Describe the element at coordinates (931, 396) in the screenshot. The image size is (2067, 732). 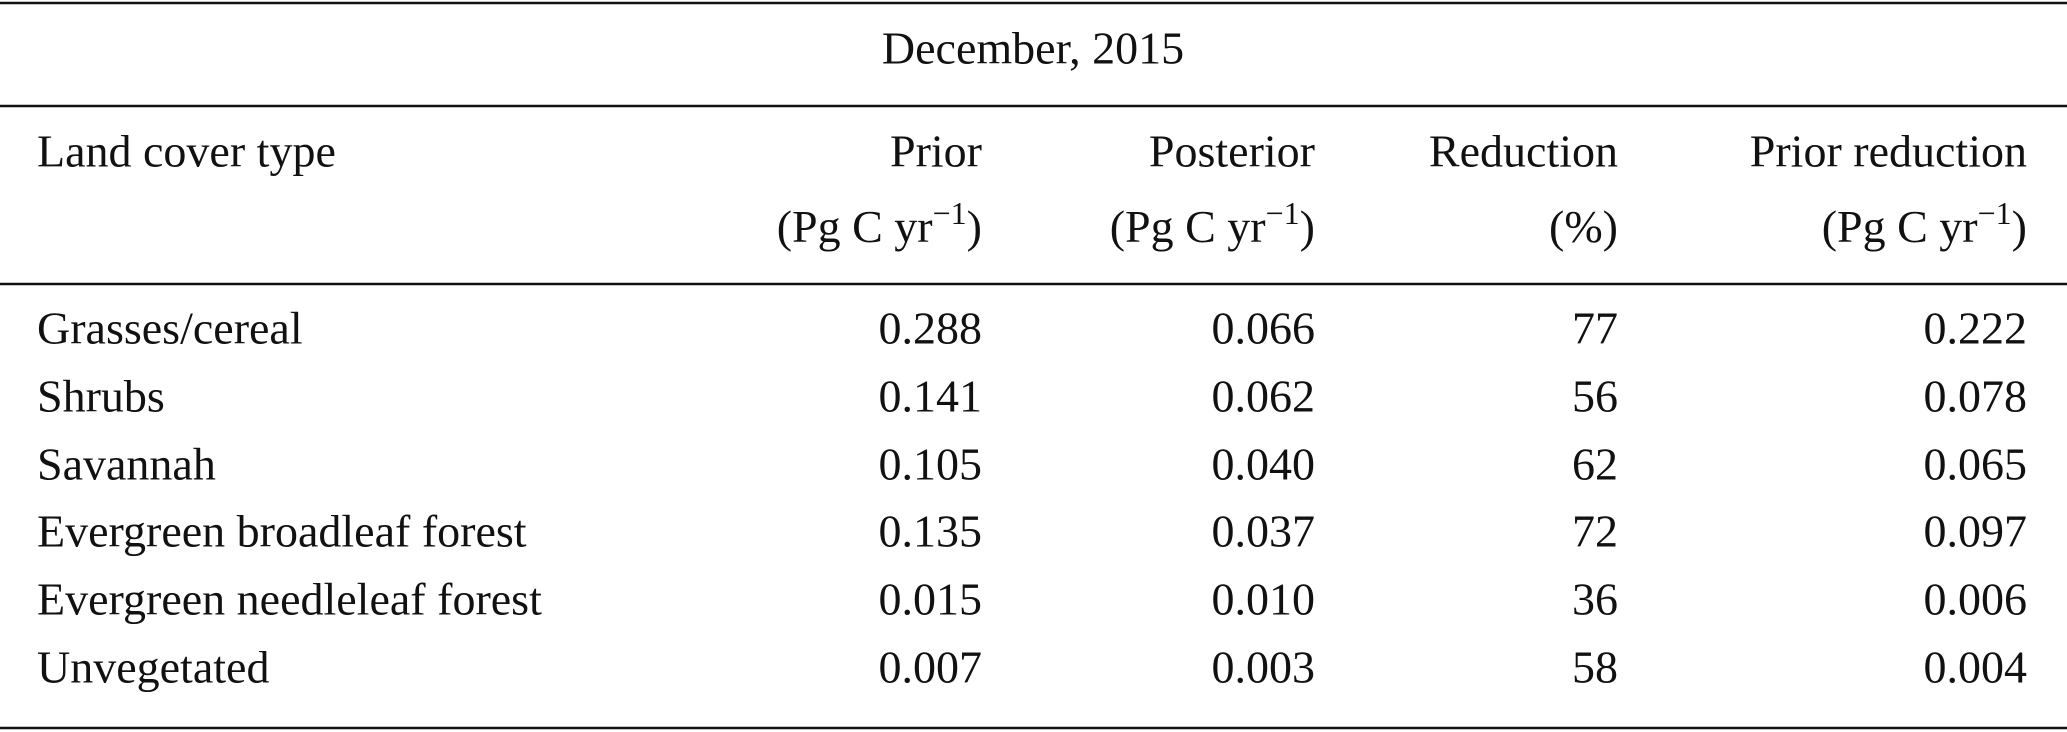
I see `cell-value: 0.141` at that location.